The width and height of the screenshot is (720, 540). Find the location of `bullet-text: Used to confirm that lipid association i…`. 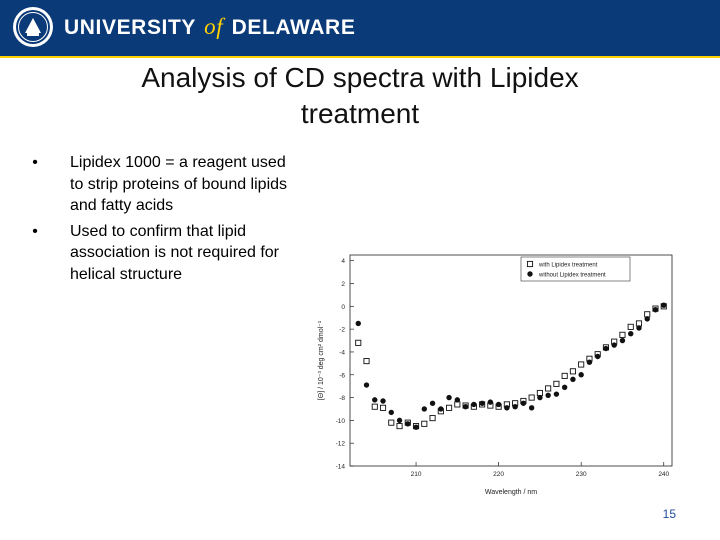

bullet-text: Used to confirm that lipid association i… is located at coordinates (174, 252).